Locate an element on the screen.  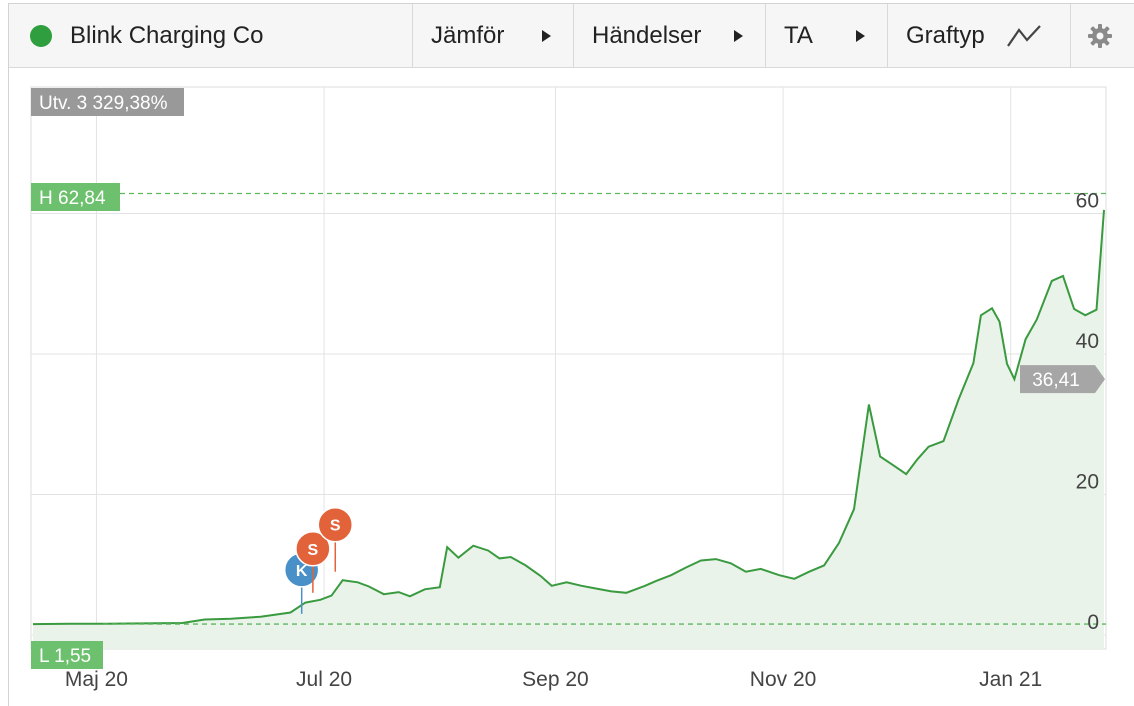
y-tick-label: 60 is located at coordinates (1087, 200).